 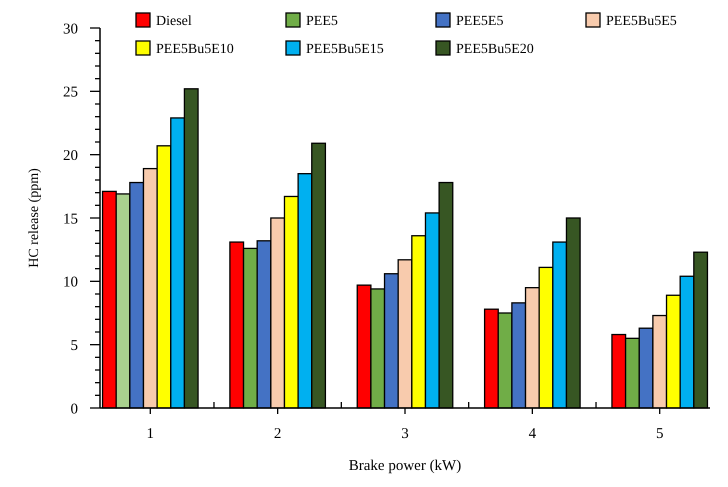 I want to click on y-tick-label: 20, so click(x=70, y=156).